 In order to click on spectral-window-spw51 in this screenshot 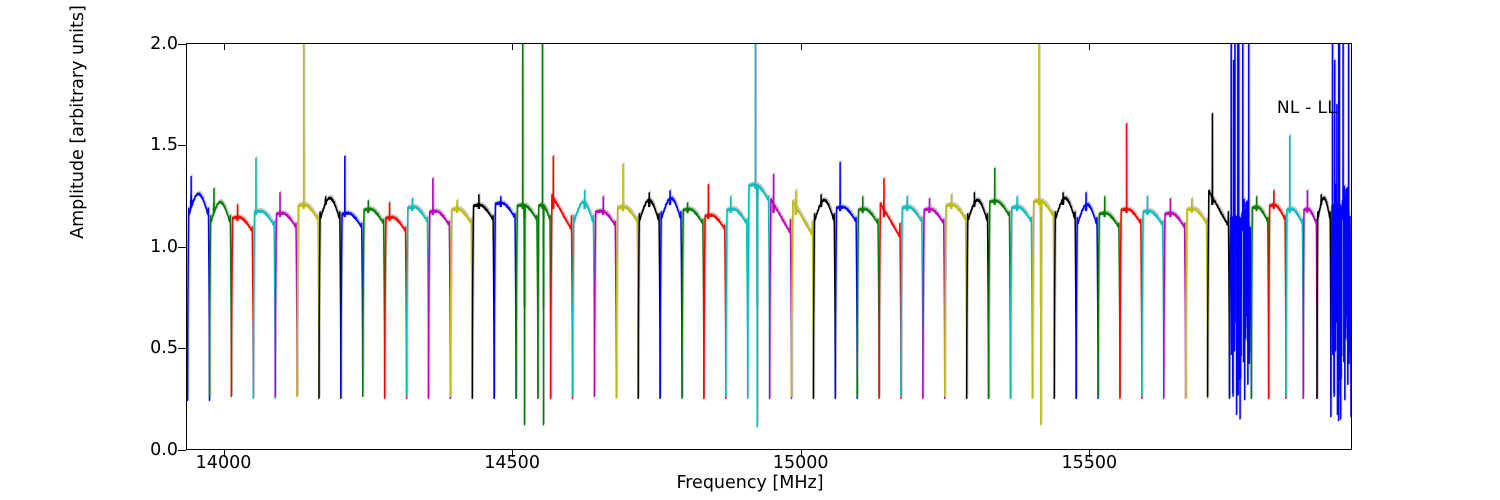, I will do `click(1294, 266)`.